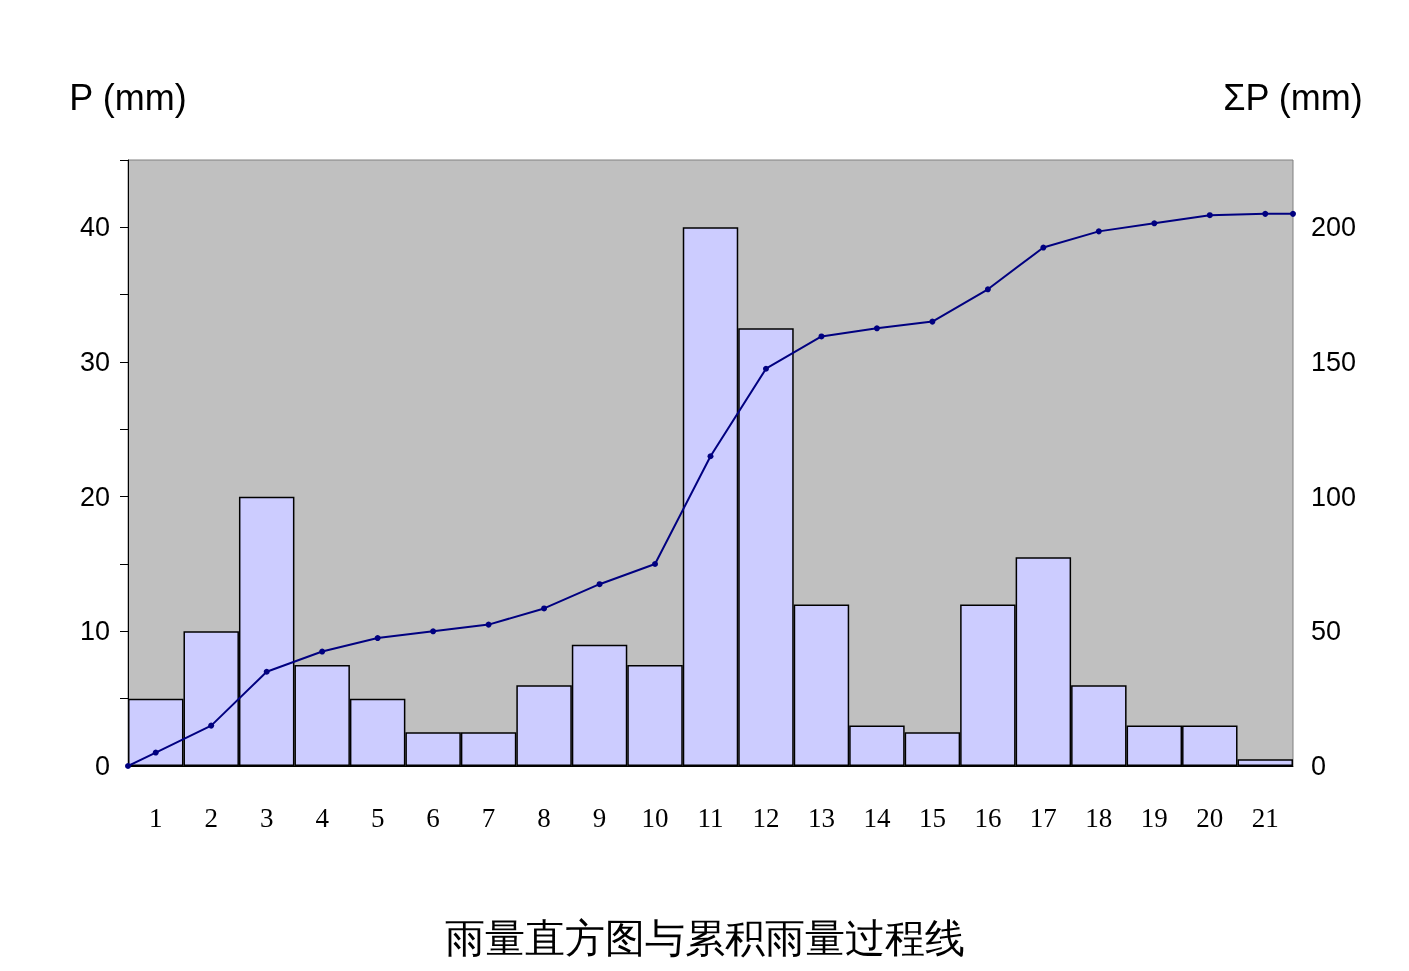 The width and height of the screenshot is (1409, 971). Describe the element at coordinates (1293, 97) in the screenshot. I see `y2-axis-title: ΣP (mm)` at that location.